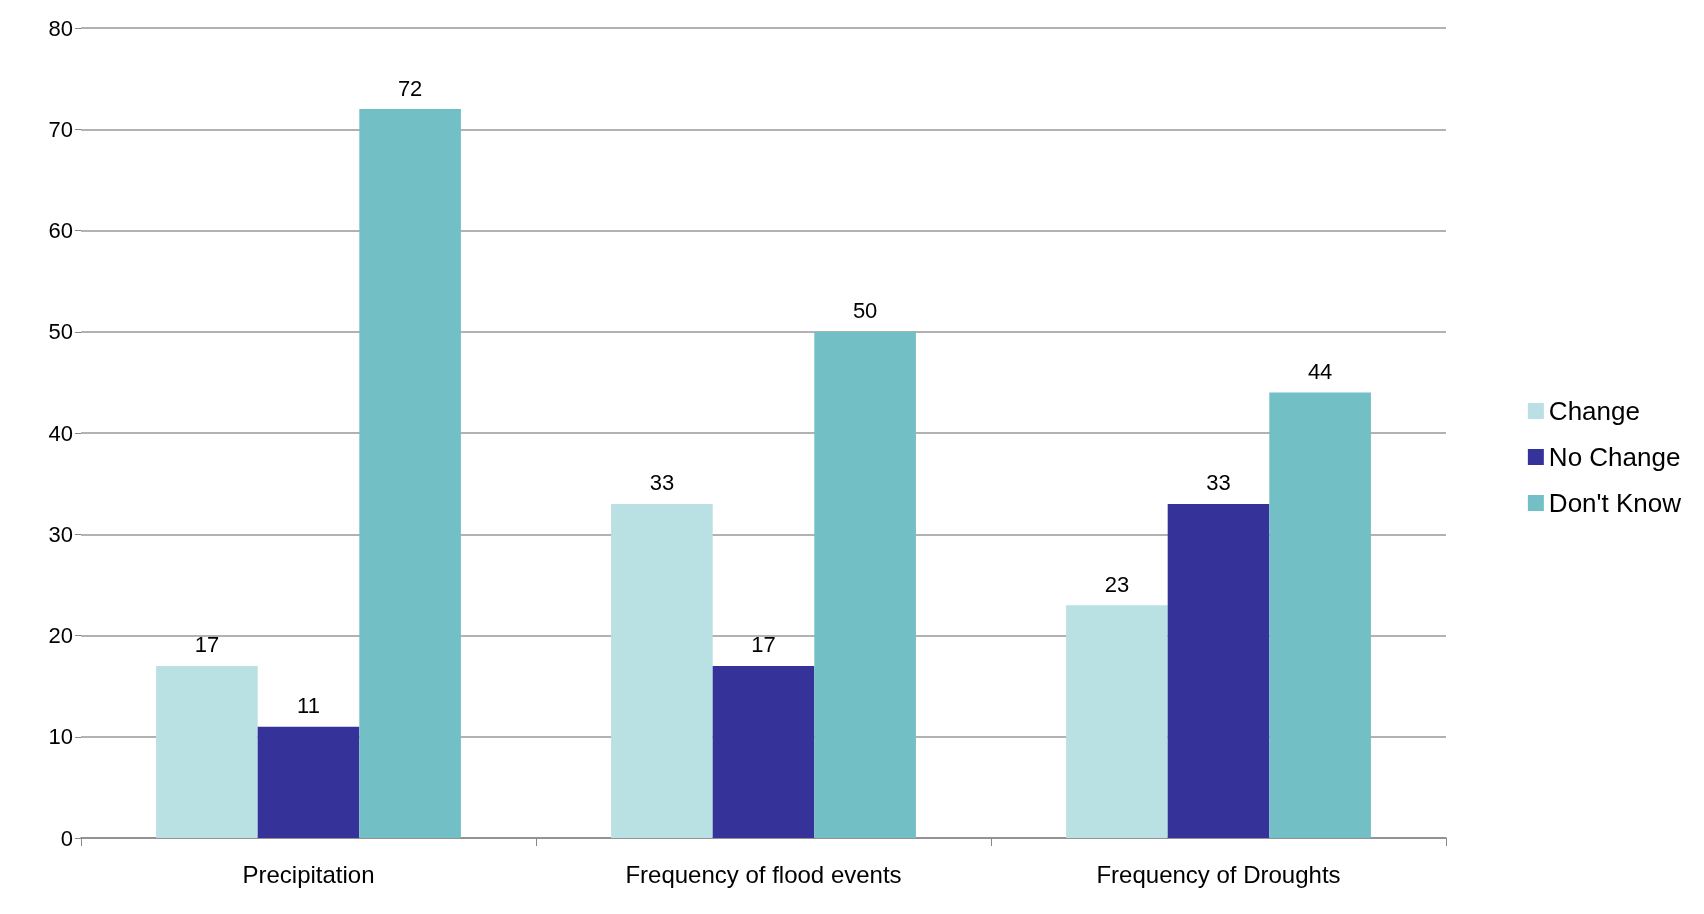 The width and height of the screenshot is (1704, 914). Describe the element at coordinates (1615, 503) in the screenshot. I see `legend-label: Don't Know` at that location.